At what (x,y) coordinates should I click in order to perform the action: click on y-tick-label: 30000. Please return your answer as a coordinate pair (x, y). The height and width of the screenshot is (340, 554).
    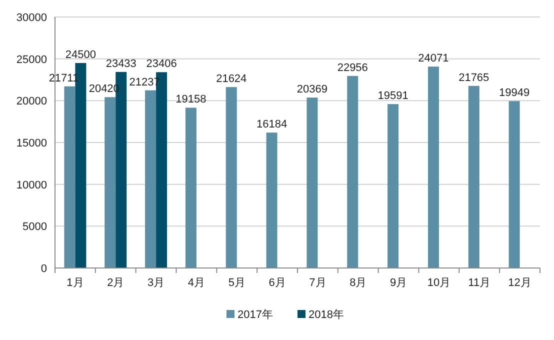
    Looking at the image, I should click on (31, 18).